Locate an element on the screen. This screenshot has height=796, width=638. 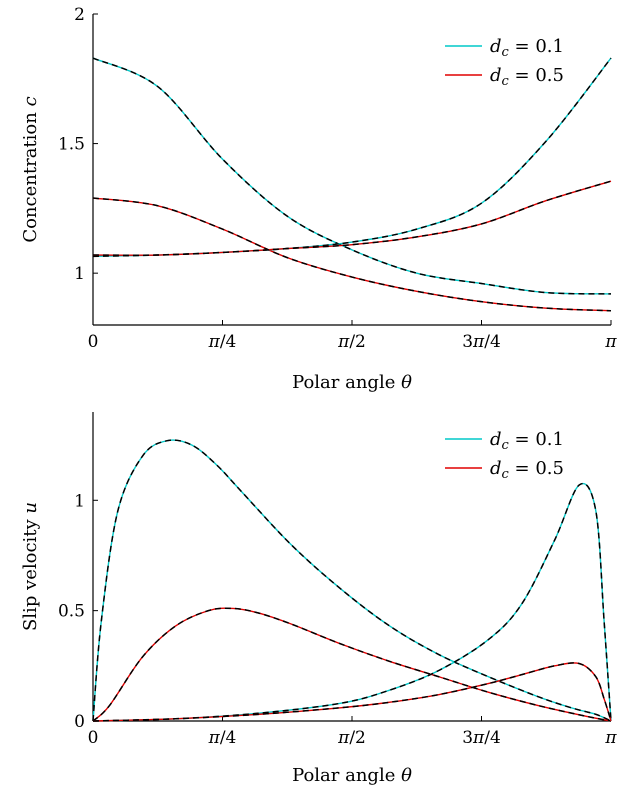
y-axis-label: Concentration c is located at coordinates (30, 169).